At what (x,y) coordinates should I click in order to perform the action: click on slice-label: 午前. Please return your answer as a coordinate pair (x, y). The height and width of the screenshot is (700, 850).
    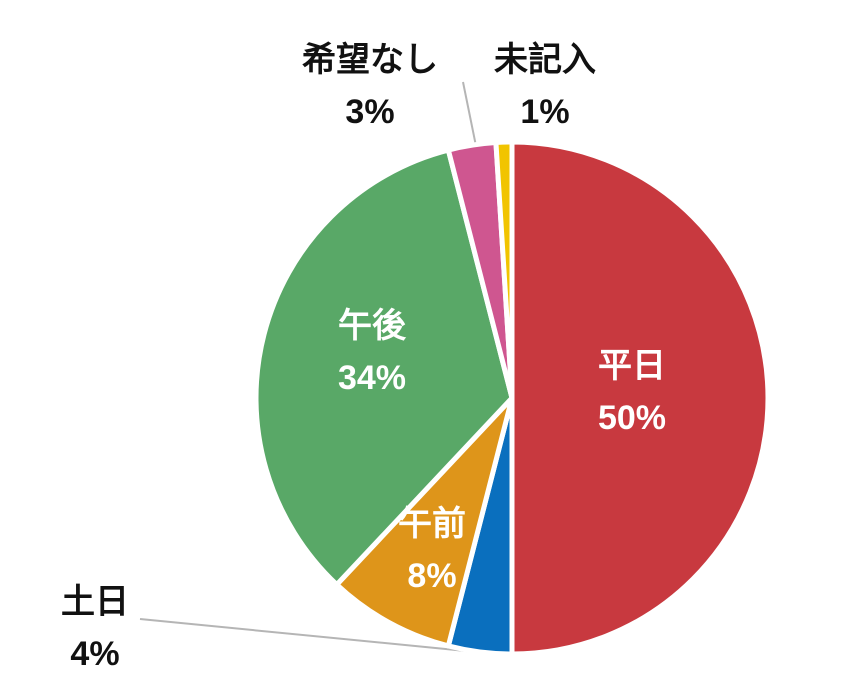
    Looking at the image, I should click on (432, 524).